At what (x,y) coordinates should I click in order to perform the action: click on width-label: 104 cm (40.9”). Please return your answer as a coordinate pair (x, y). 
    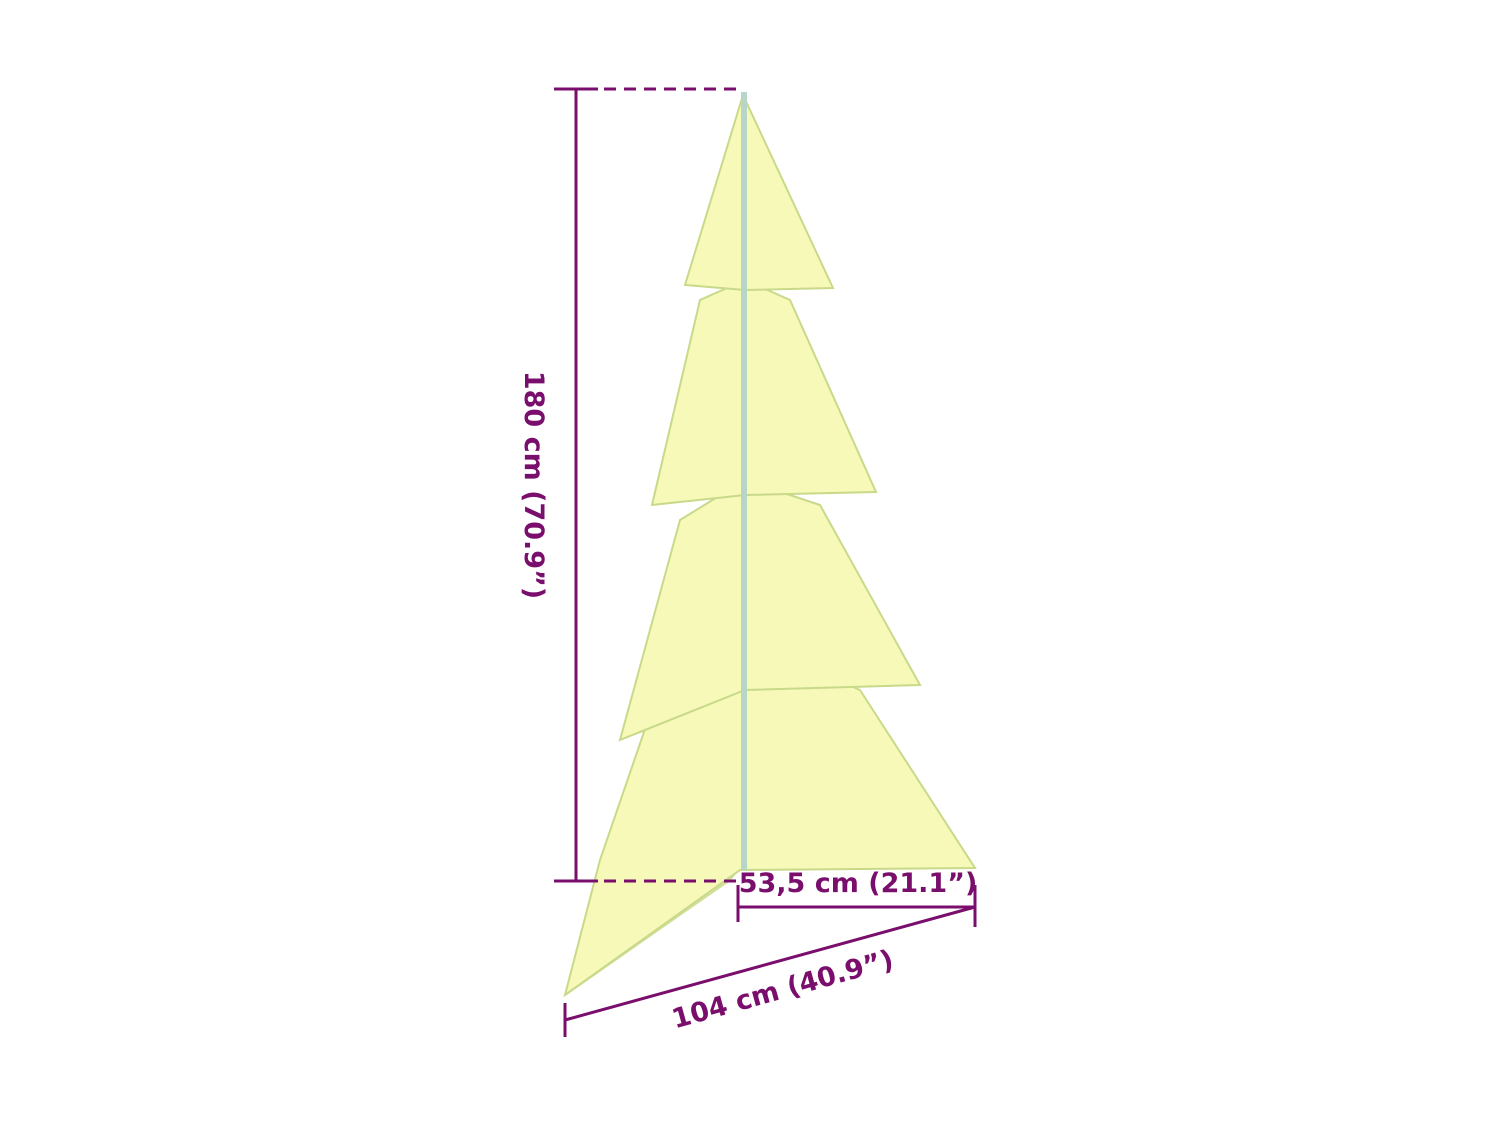
    Looking at the image, I should click on (783, 989).